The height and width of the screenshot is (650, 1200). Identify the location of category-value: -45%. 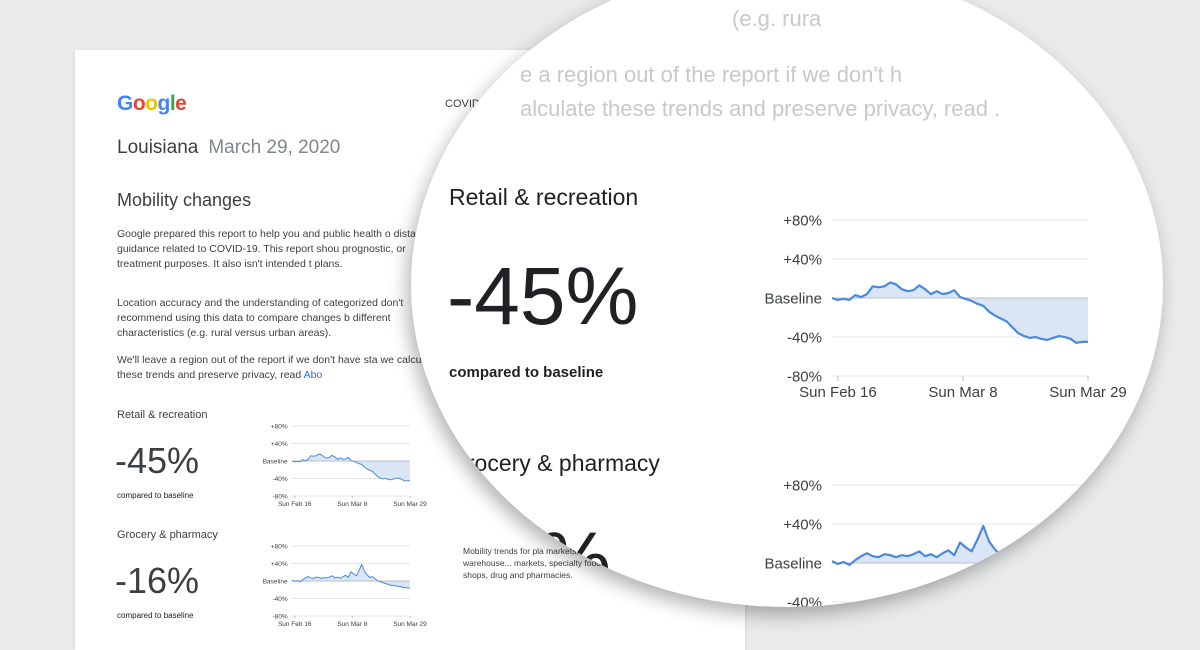
(157, 460).